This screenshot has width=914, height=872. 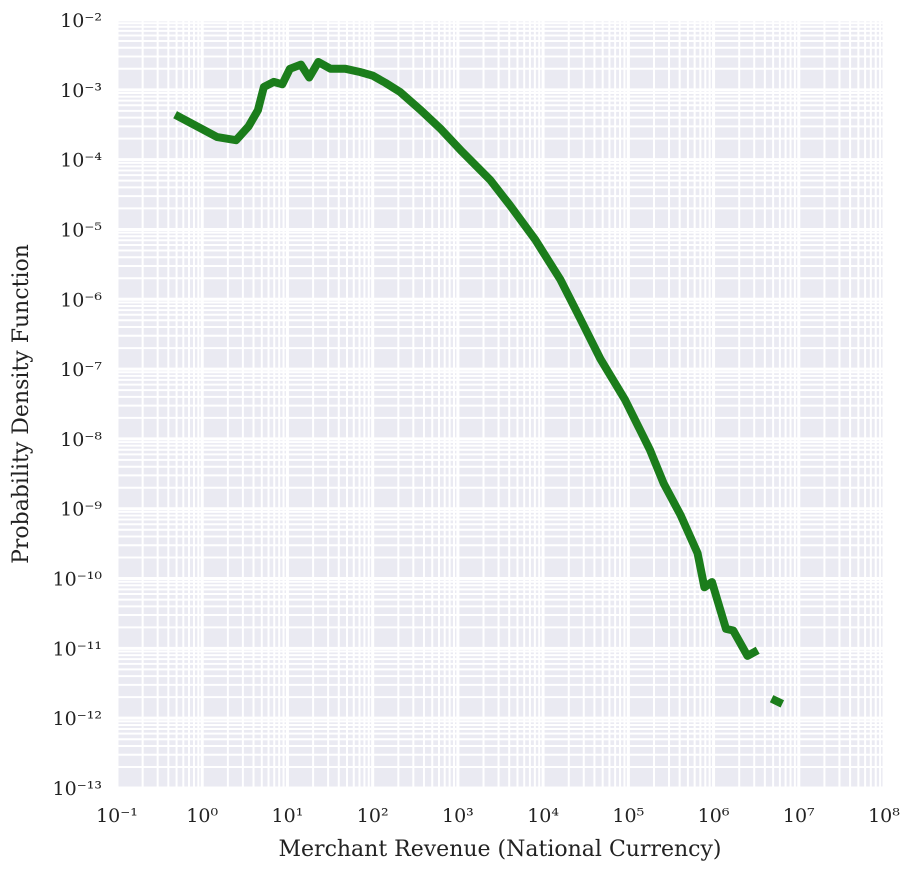 What do you see at coordinates (543, 816) in the screenshot?
I see `x-tick-label: 10⁴` at bounding box center [543, 816].